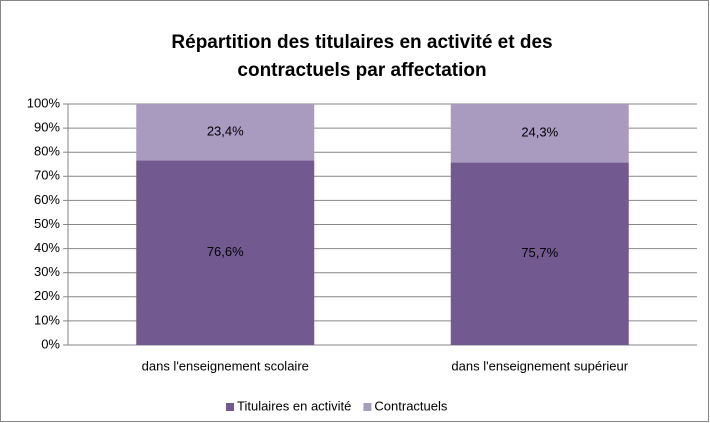  What do you see at coordinates (225, 365) in the screenshot?
I see `x-tick-label: dans l'enseignement scolaire` at bounding box center [225, 365].